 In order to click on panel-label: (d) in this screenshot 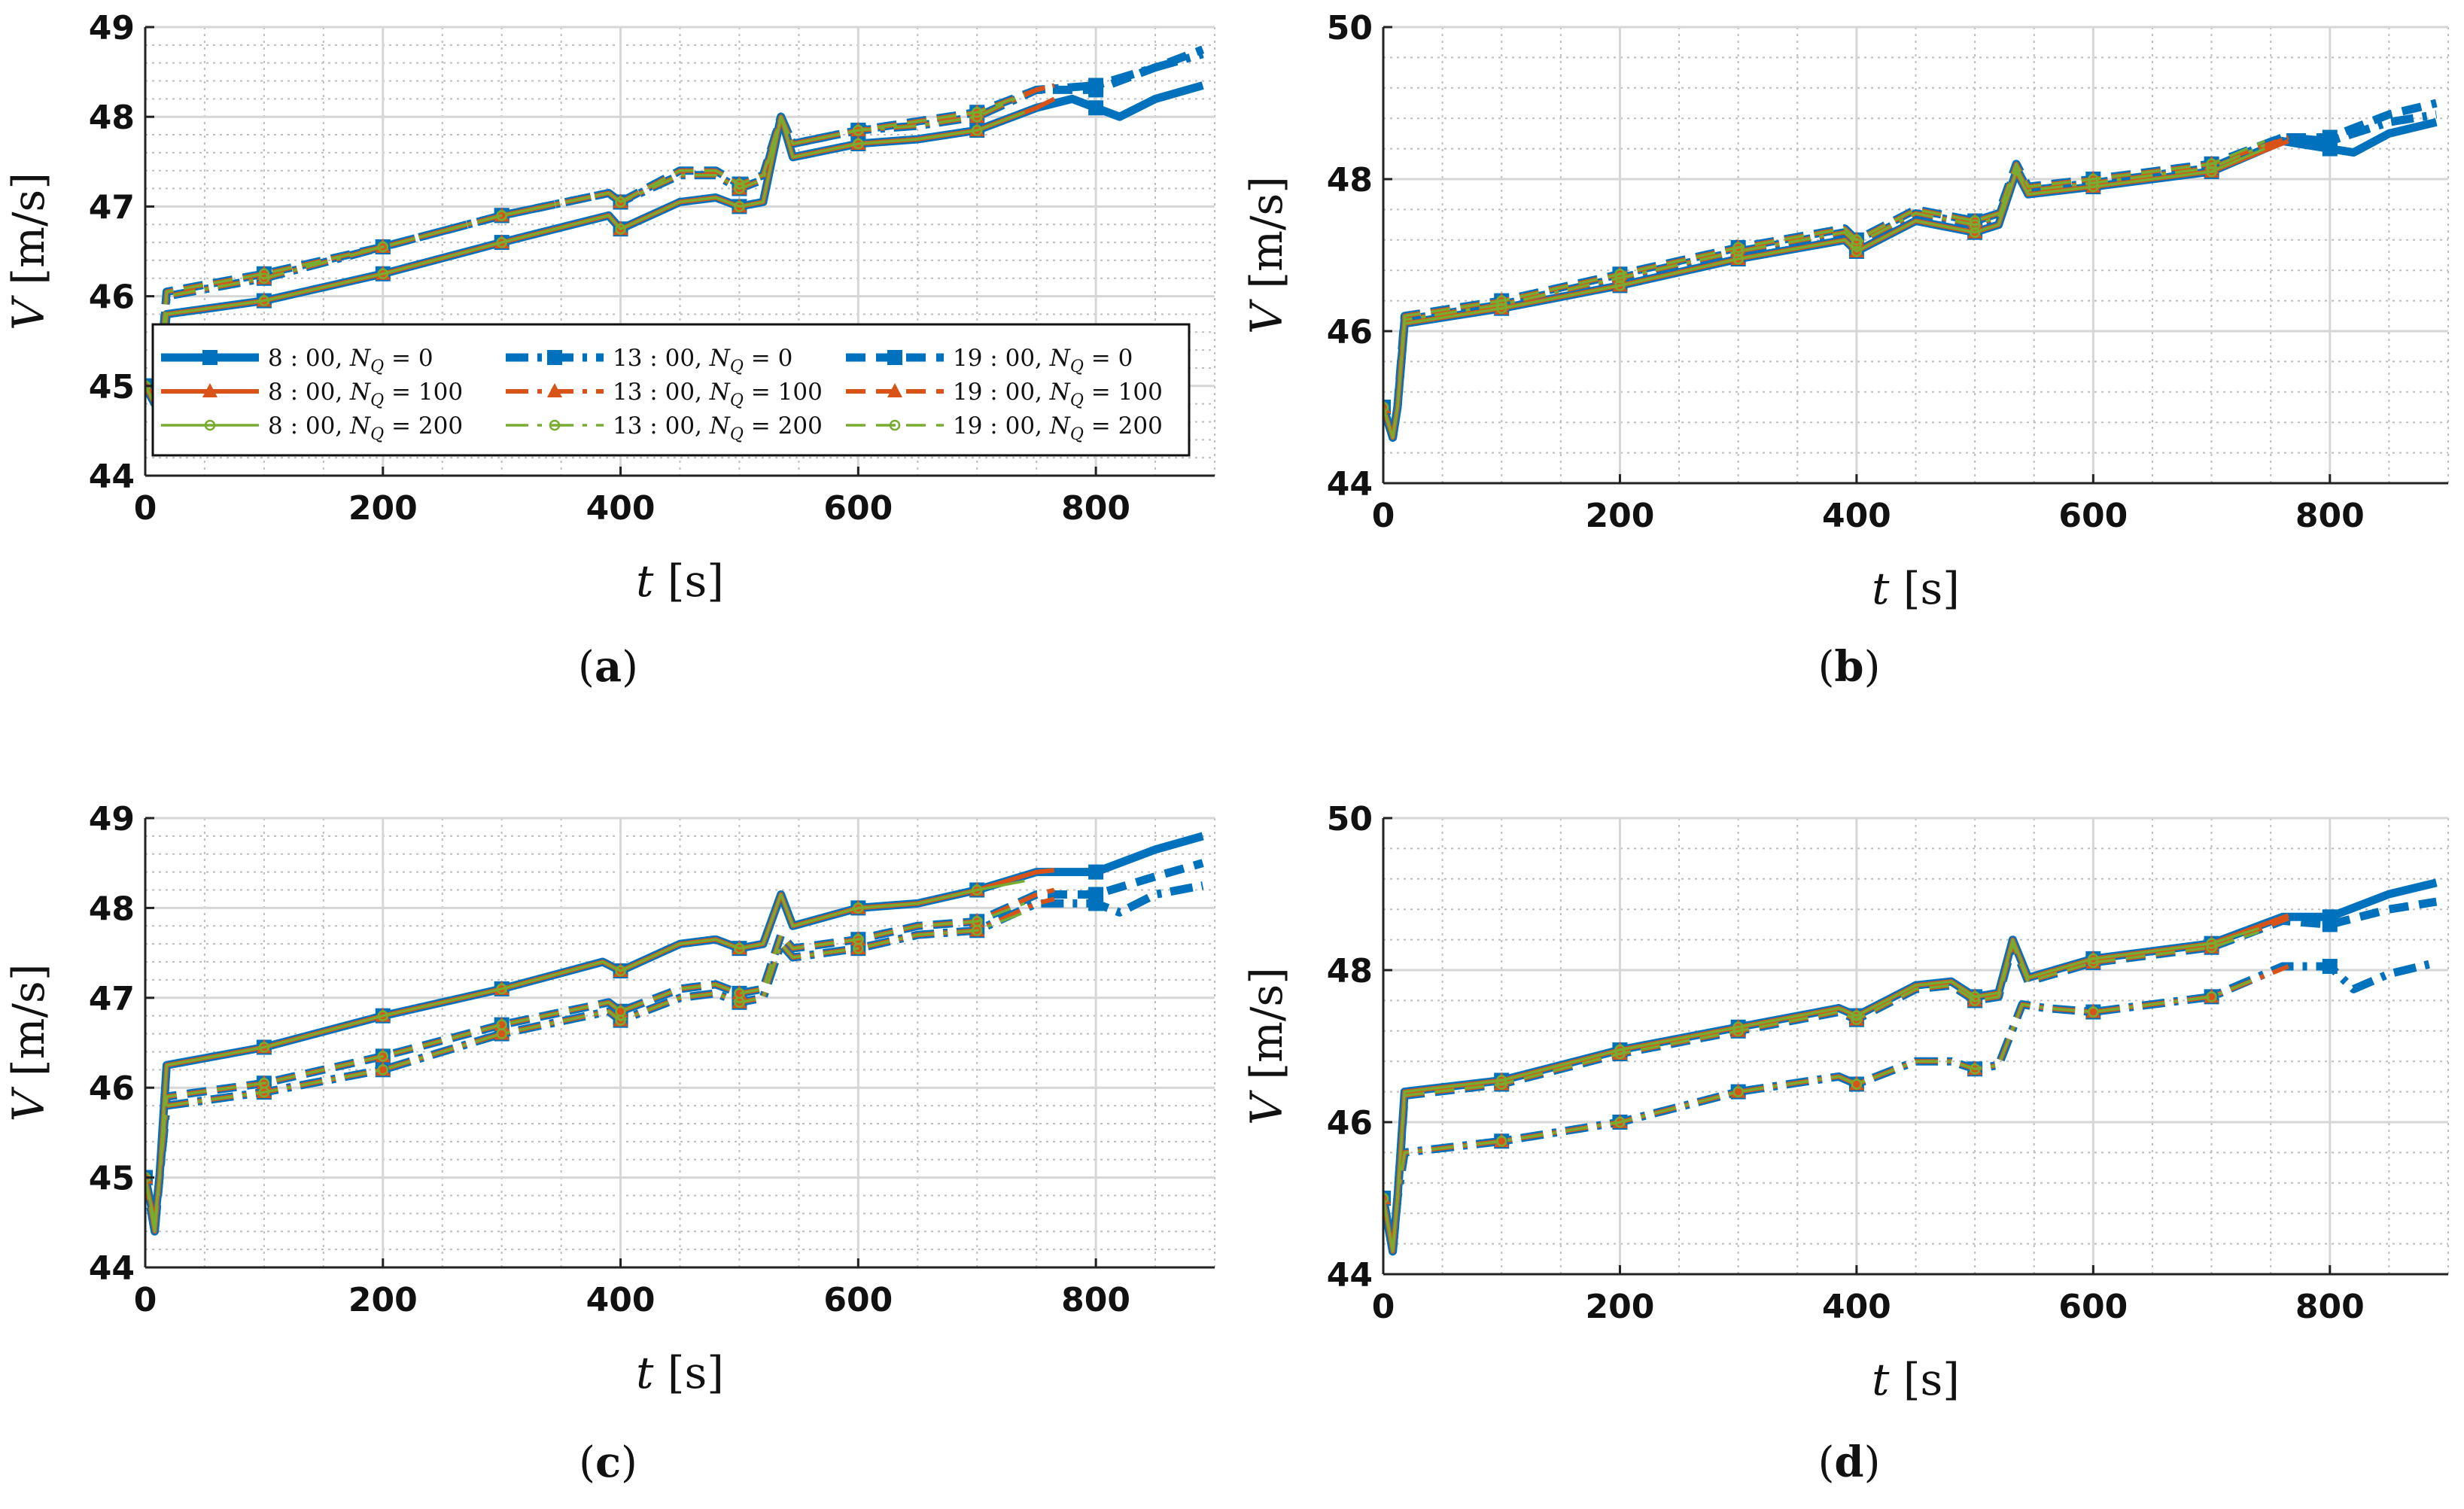, I will do `click(1849, 1462)`.